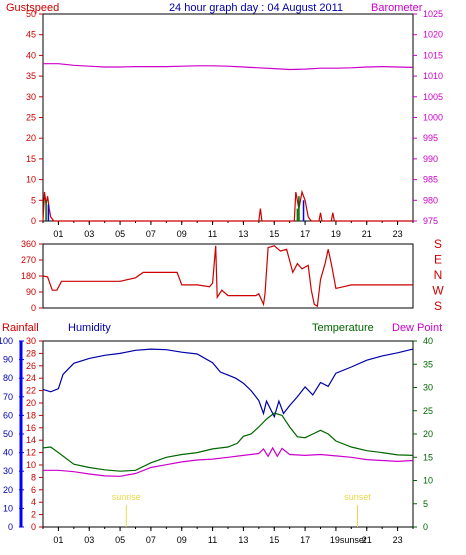 Image resolution: width=466 pixels, height=555 pixels. What do you see at coordinates (33, 515) in the screenshot?
I see `rainfall-scale-tick: 2` at bounding box center [33, 515].